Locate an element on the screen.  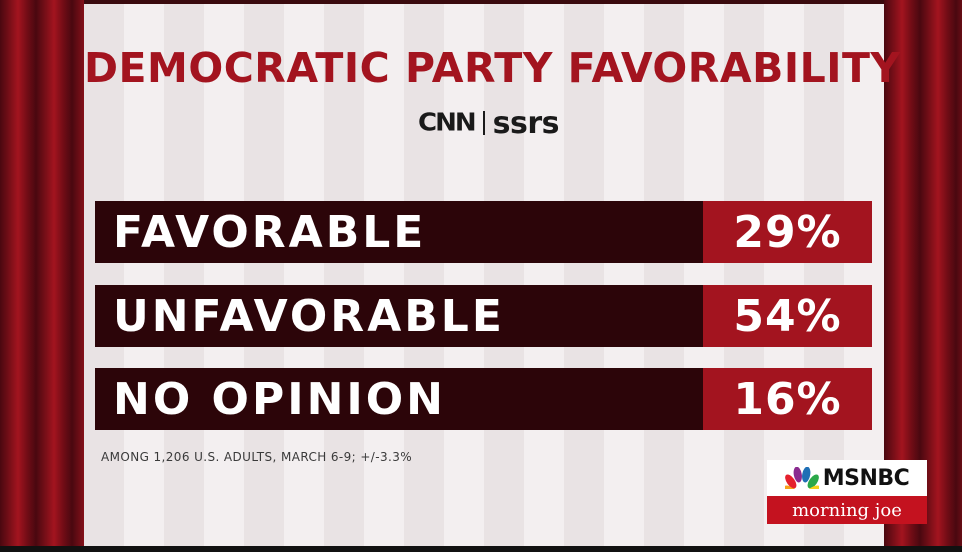
bar-value-box: 29% is located at coordinates (787, 232).